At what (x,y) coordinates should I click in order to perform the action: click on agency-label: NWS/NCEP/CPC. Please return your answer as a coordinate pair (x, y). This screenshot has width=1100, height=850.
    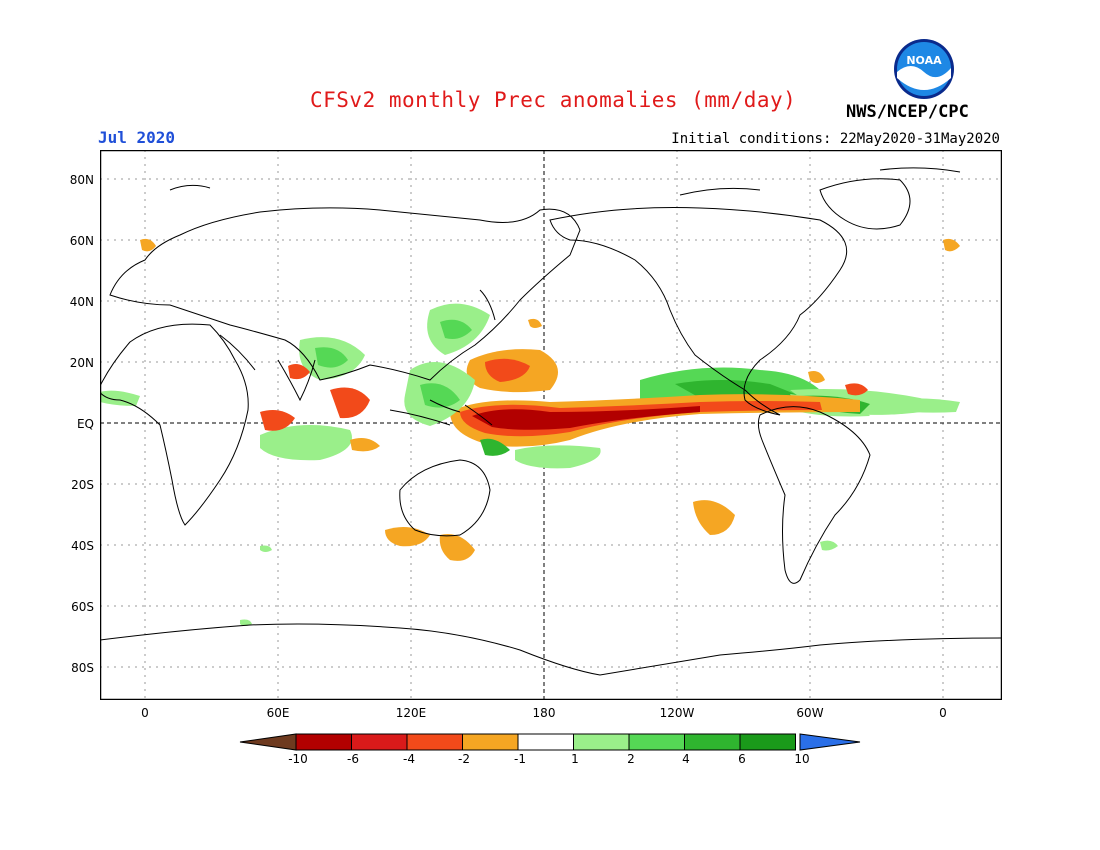
    Looking at the image, I should click on (907, 112).